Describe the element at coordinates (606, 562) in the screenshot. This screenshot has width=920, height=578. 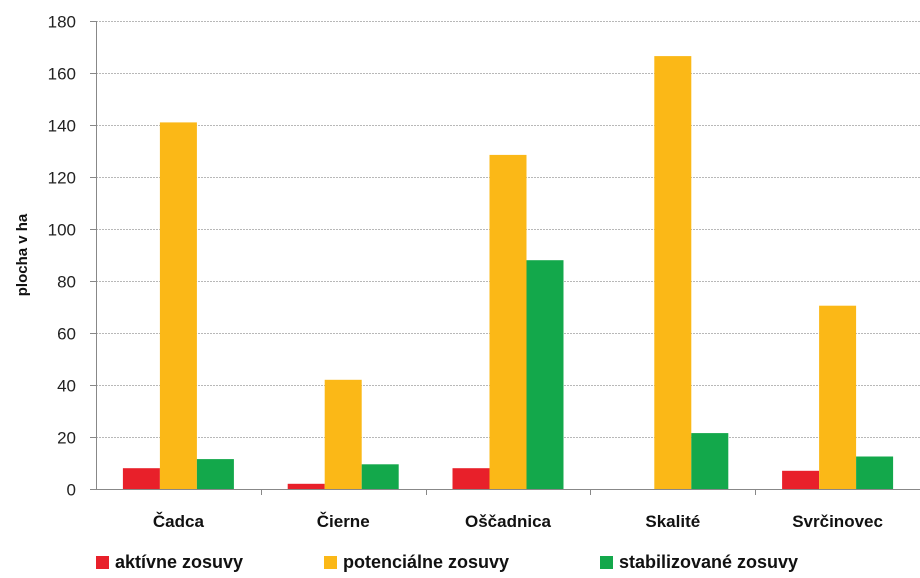
I see `legend-swatch-stabilizovane` at that location.